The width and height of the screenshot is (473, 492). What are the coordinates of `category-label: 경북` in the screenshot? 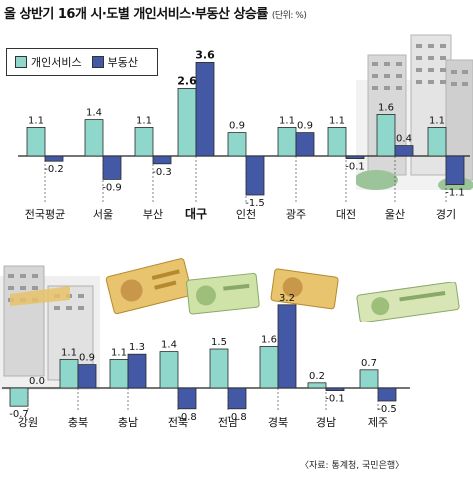 It's located at (278, 422).